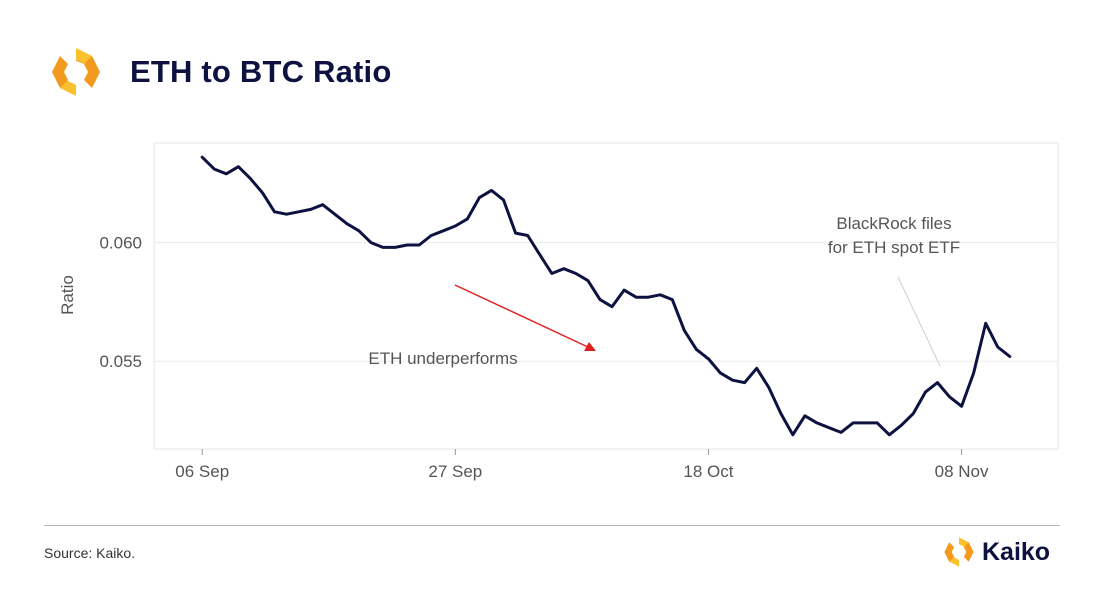 The height and width of the screenshot is (590, 1100). I want to click on footer-divider, so click(552, 525).